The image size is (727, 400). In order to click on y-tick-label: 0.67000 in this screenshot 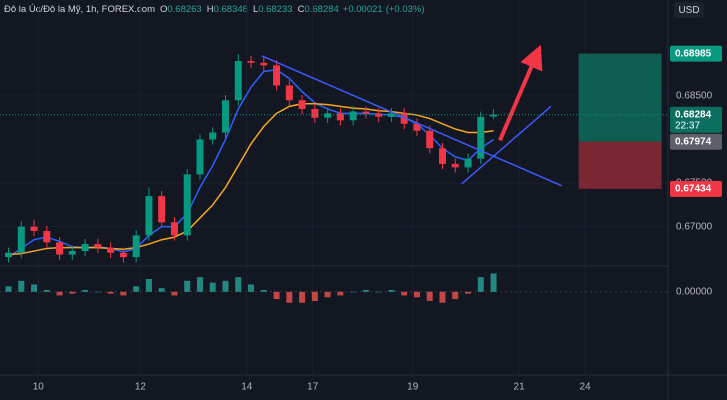, I will do `click(694, 226)`.